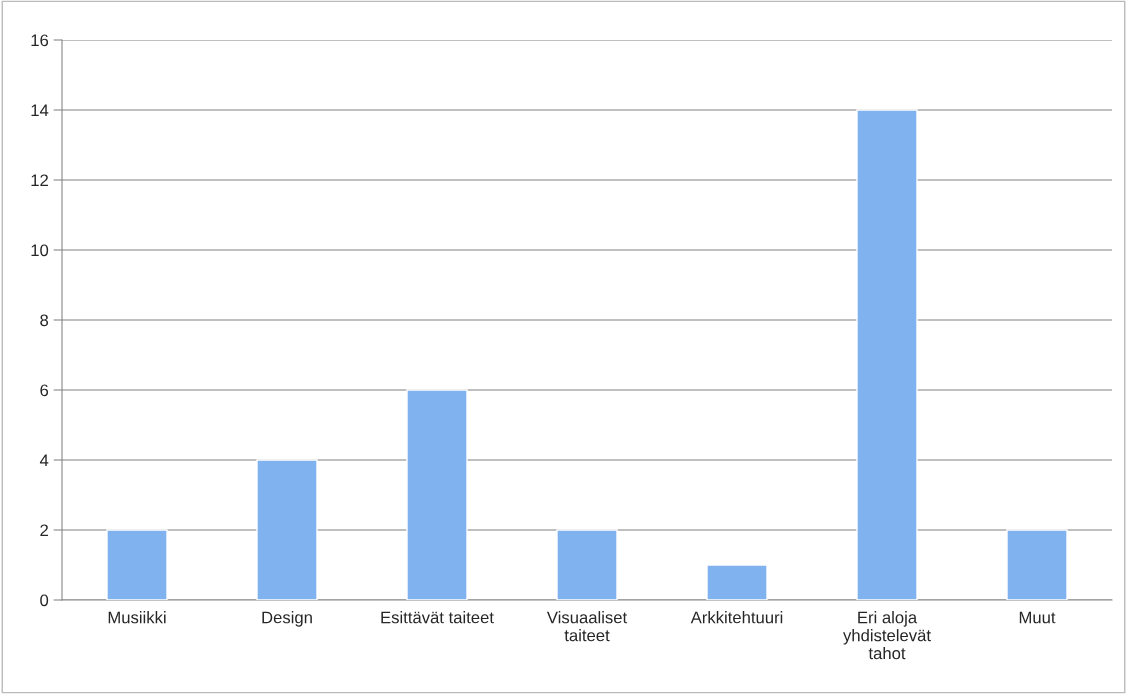 This screenshot has height=694, width=1127. Describe the element at coordinates (44, 390) in the screenshot. I see `y-tick-label: 6` at that location.